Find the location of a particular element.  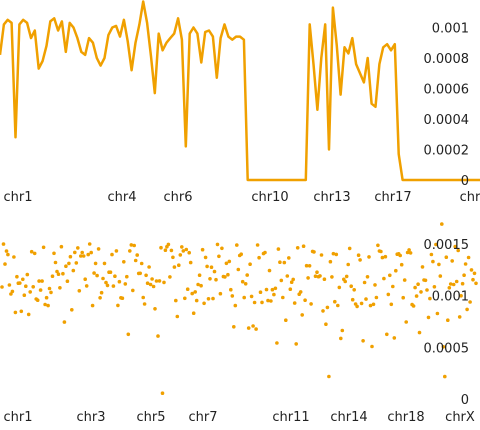

chromosome-label: chr14 is located at coordinates (348, 417).